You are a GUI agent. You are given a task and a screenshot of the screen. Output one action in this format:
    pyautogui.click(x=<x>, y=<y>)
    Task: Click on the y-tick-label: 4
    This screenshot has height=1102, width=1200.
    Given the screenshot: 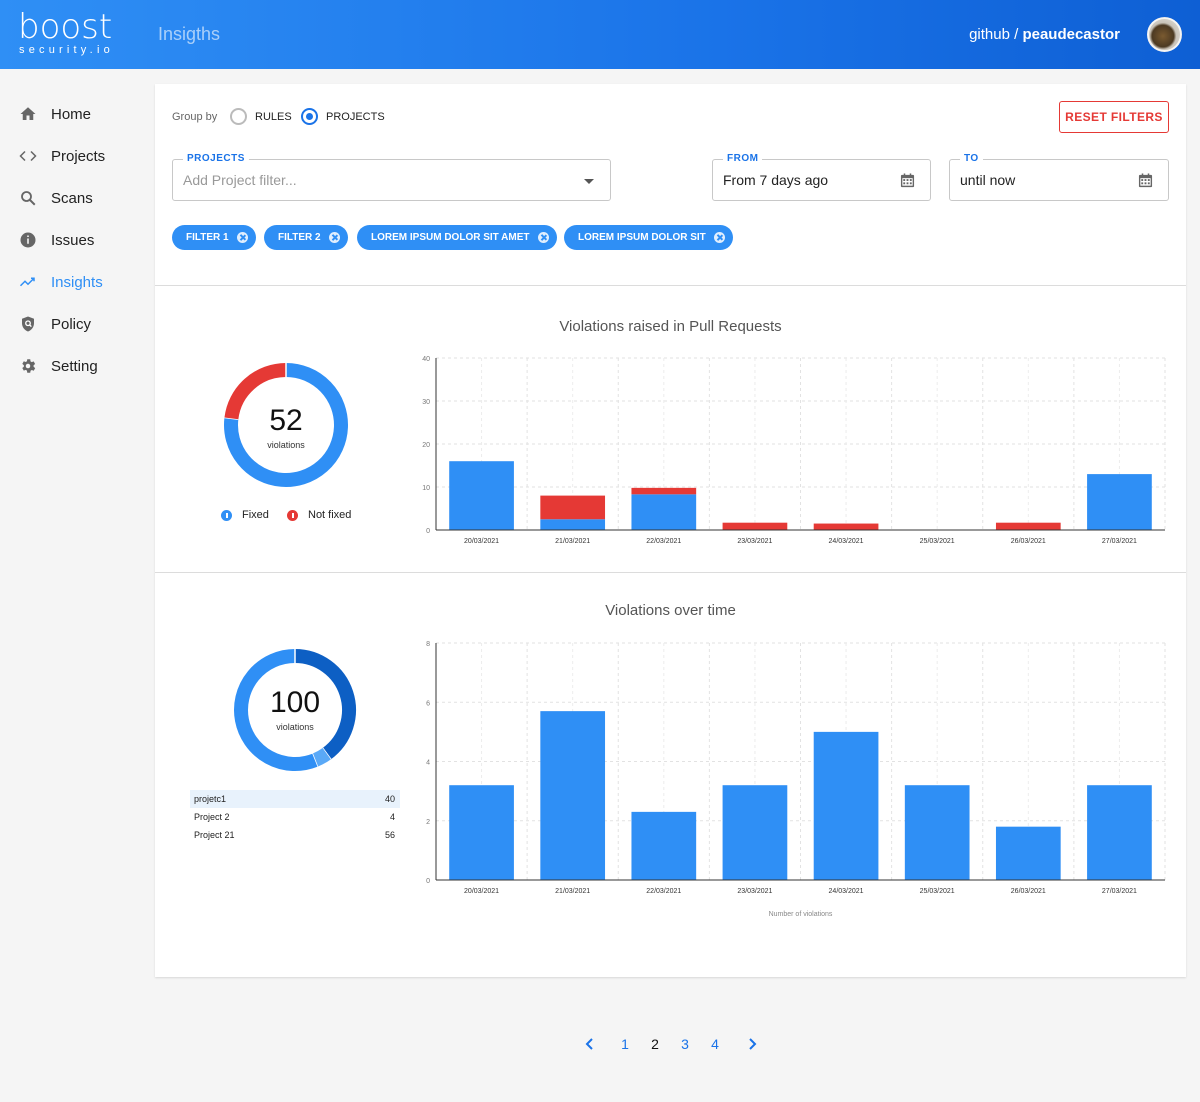 What is the action you would take?
    pyautogui.click(x=428, y=763)
    